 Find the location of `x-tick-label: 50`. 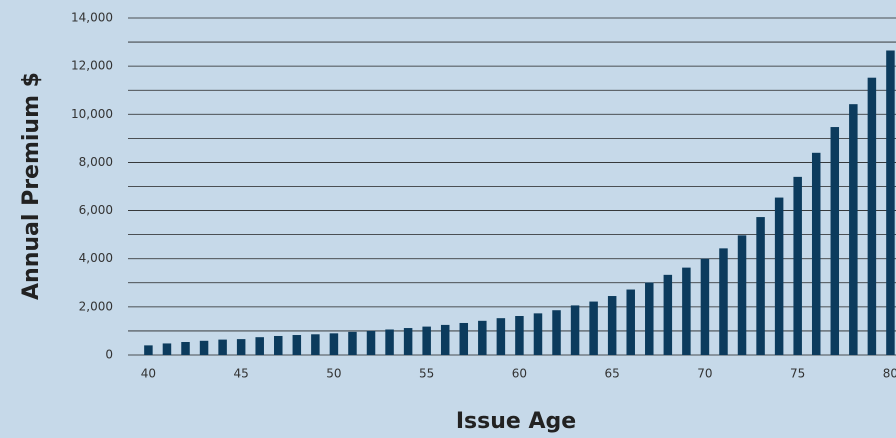

x-tick-label: 50 is located at coordinates (333, 374).